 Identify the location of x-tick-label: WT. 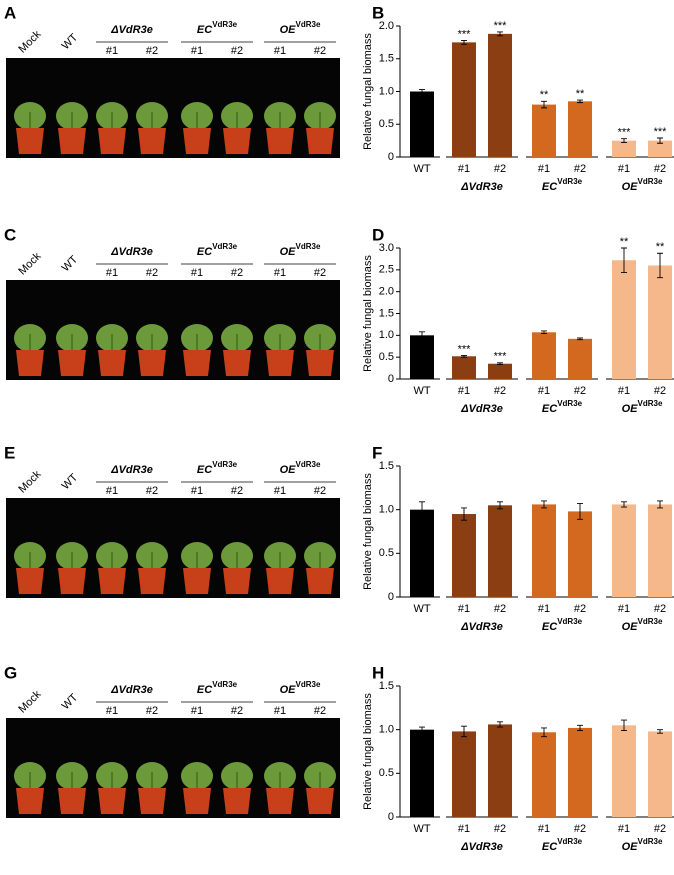
(421, 169).